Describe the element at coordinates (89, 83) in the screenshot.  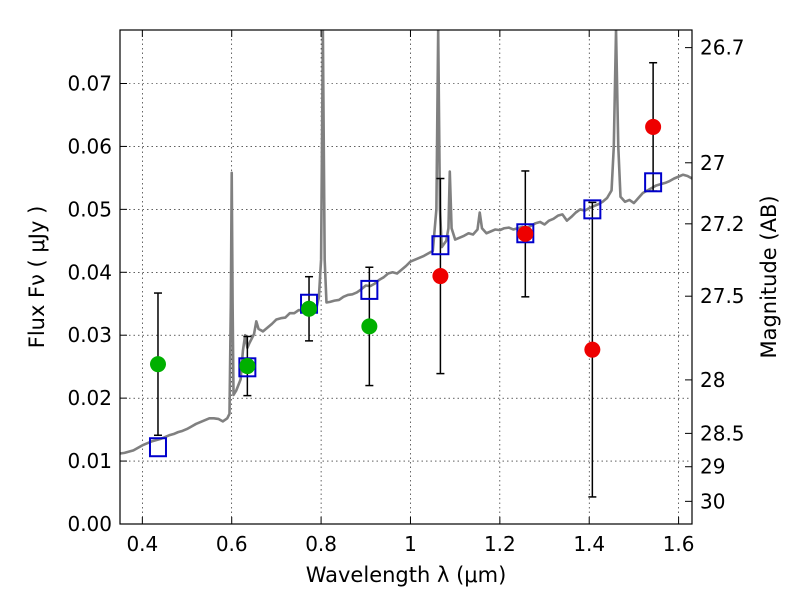
I see `y-tick-label: 0.07` at that location.